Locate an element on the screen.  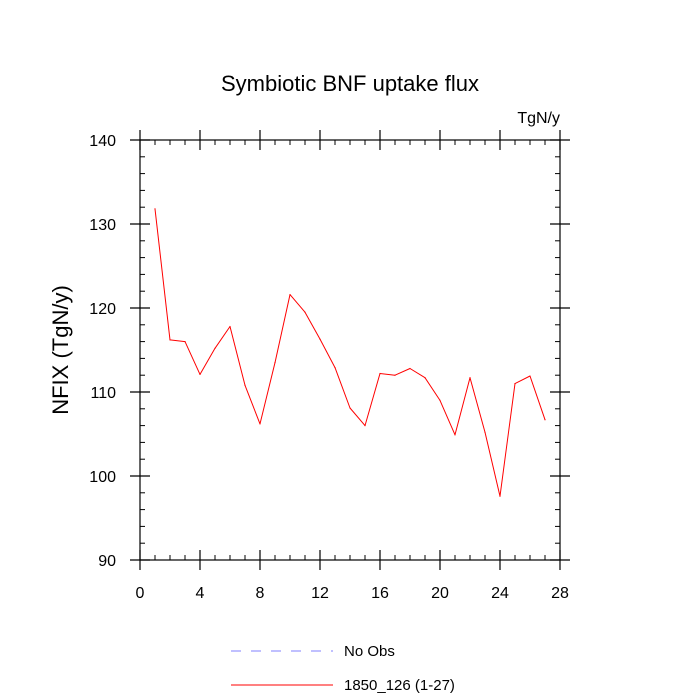
x-tick-label: 24 is located at coordinates (500, 593).